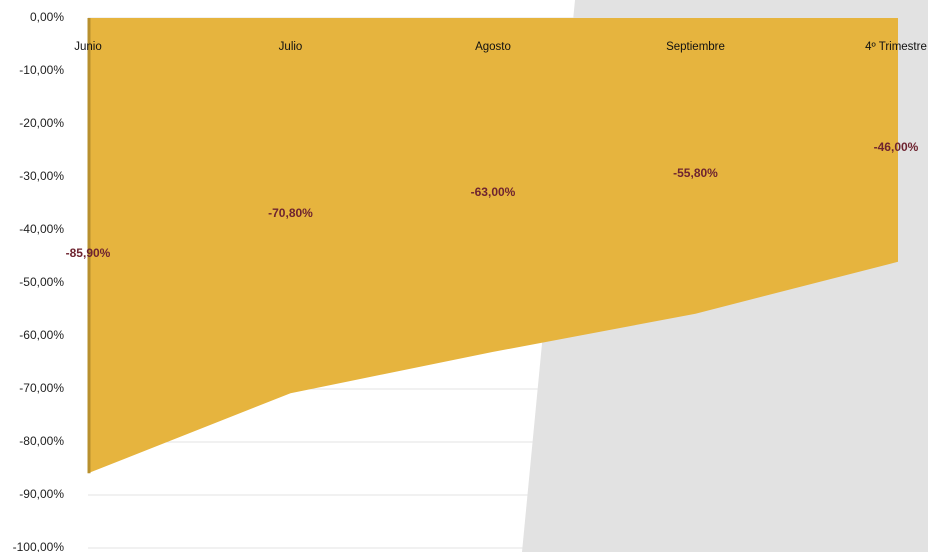  What do you see at coordinates (47, 17) in the screenshot?
I see `y-tick-label: 0,00%` at bounding box center [47, 17].